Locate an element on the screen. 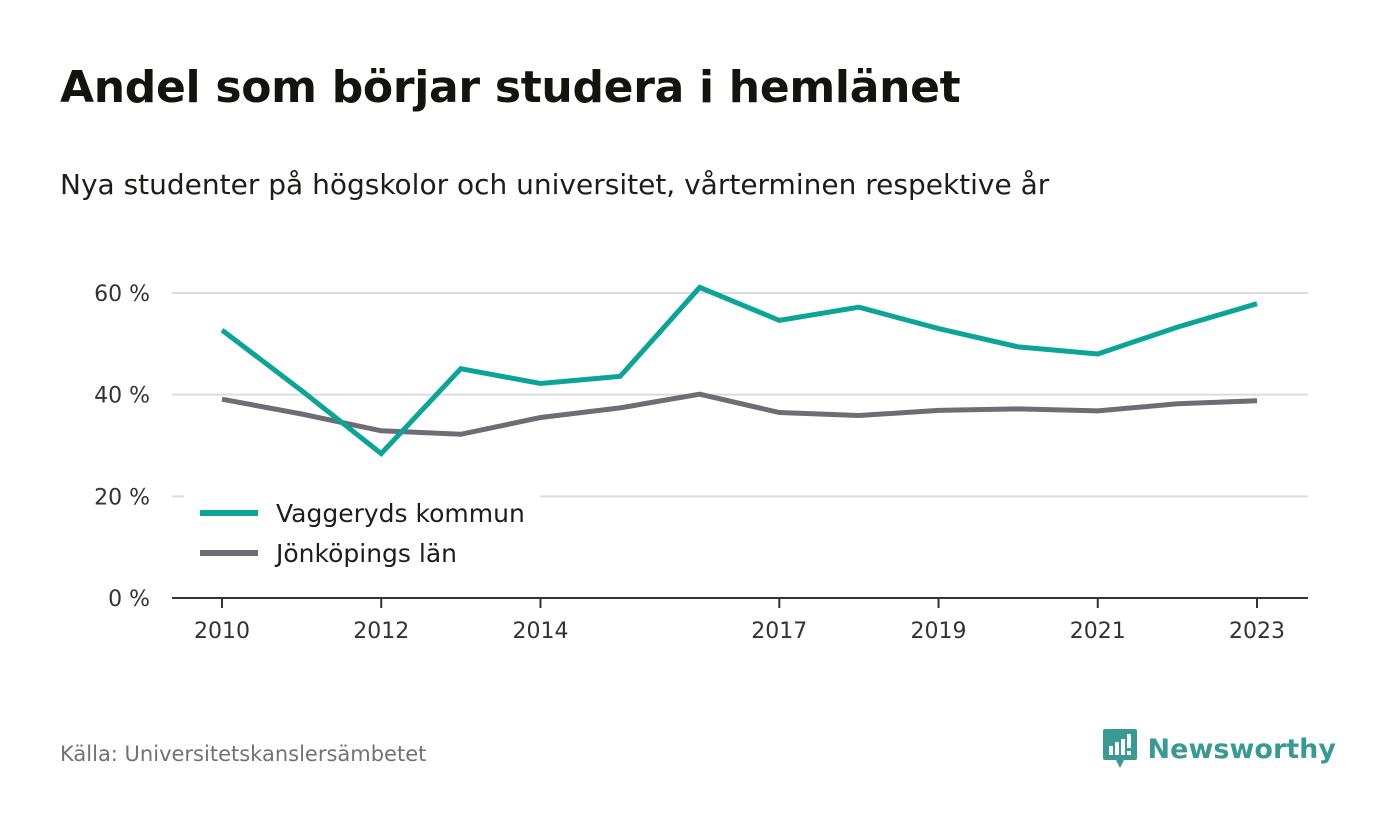  newsworthy-logo-icon is located at coordinates (1119, 748).